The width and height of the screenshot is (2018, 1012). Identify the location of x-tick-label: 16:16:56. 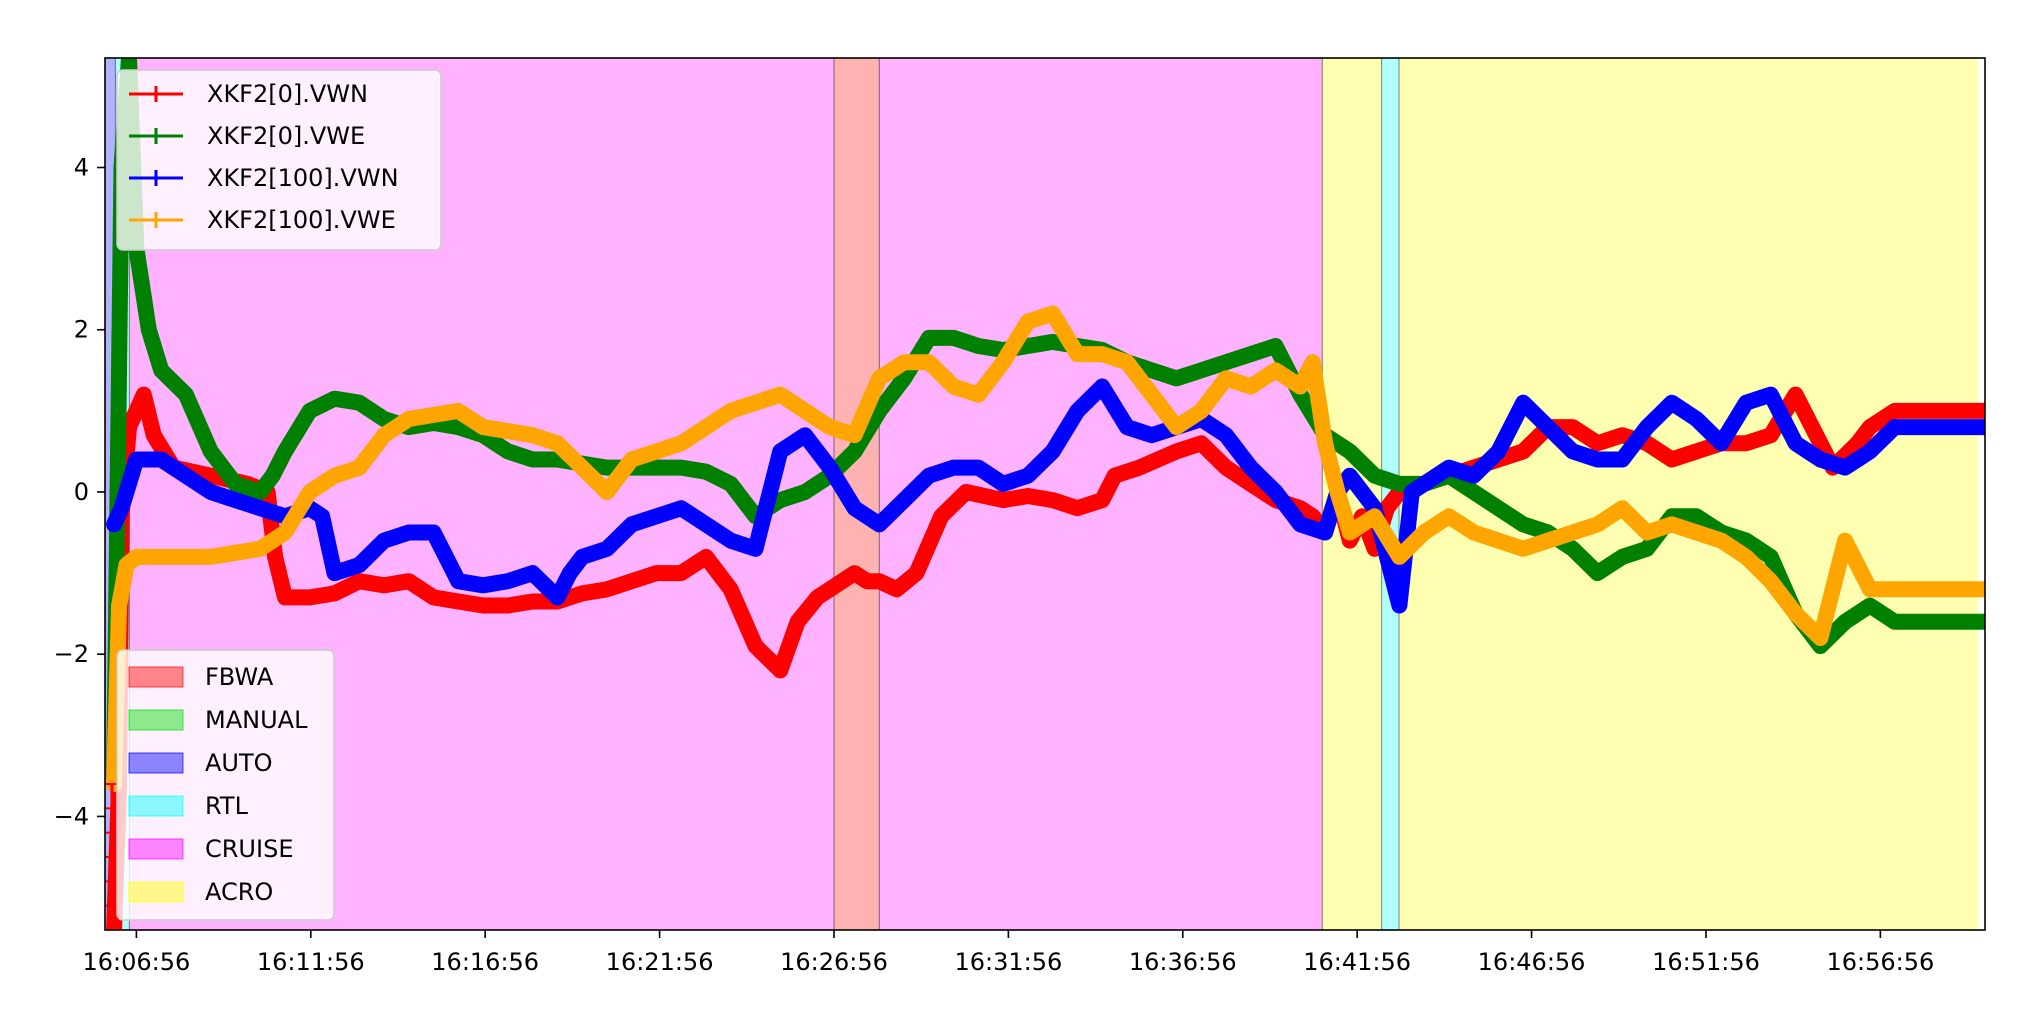
(485, 962).